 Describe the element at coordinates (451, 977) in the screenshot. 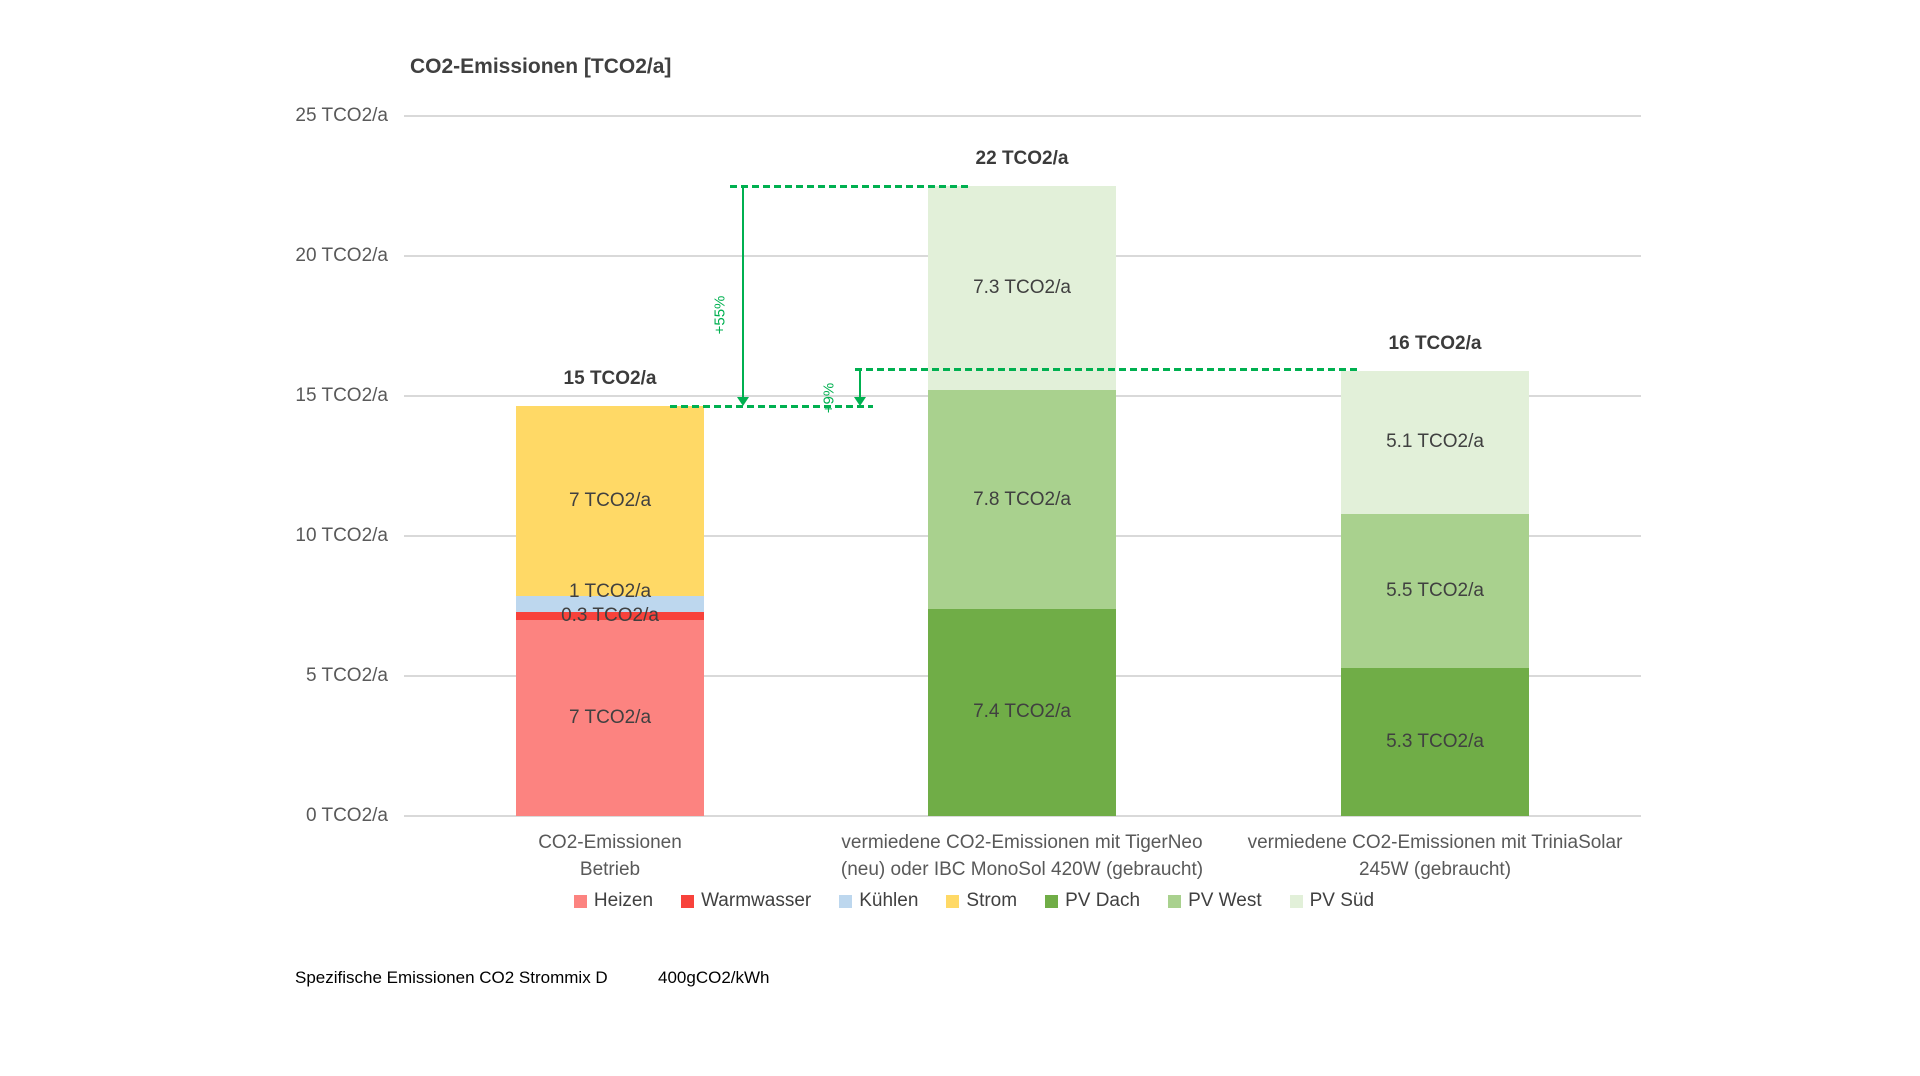

I see `footer-note: Spezifische Emissionen CO2 Strommix D` at that location.